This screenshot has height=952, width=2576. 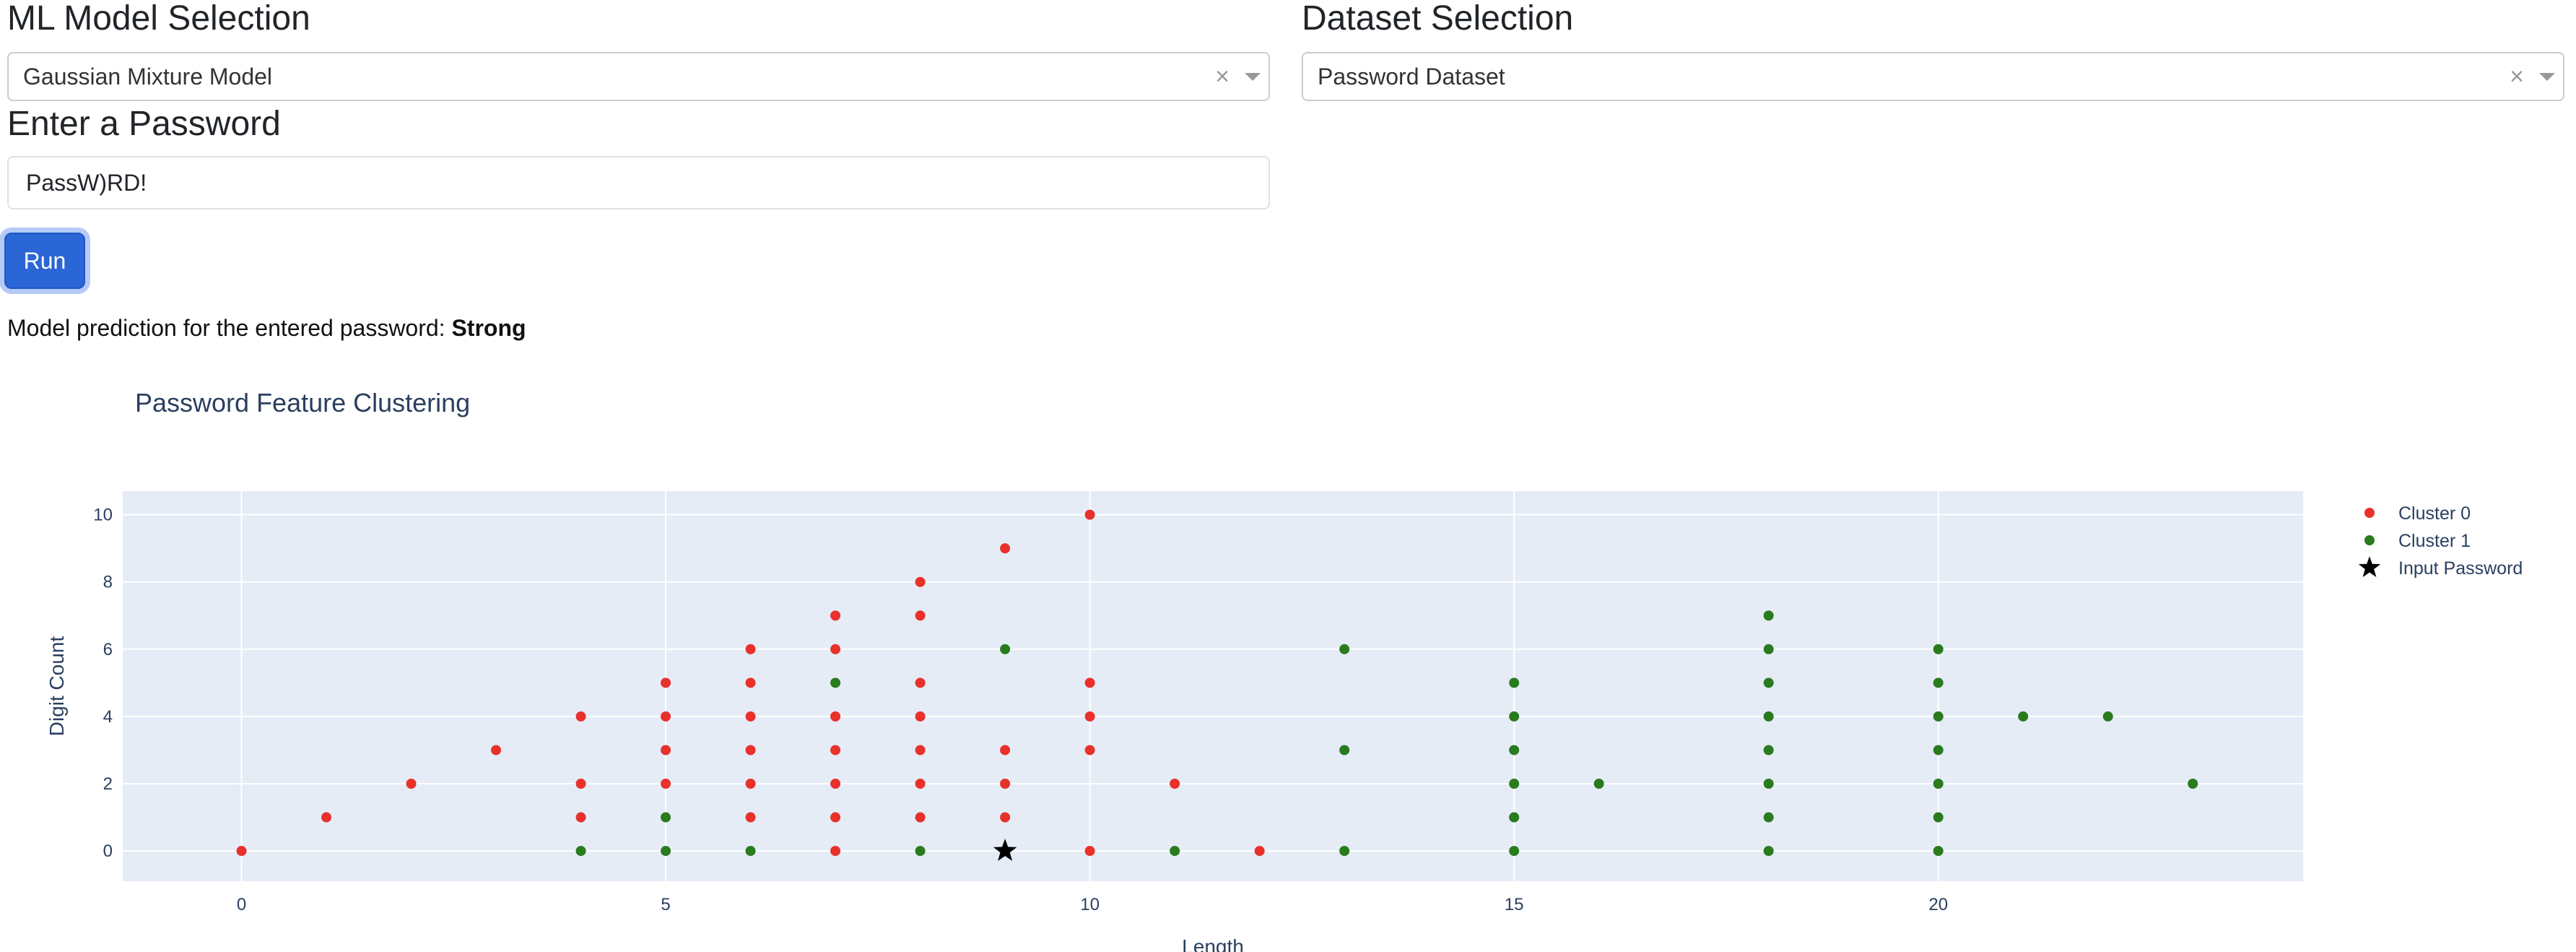 What do you see at coordinates (1222, 76) in the screenshot?
I see `model-select-clear-icon: ×` at bounding box center [1222, 76].